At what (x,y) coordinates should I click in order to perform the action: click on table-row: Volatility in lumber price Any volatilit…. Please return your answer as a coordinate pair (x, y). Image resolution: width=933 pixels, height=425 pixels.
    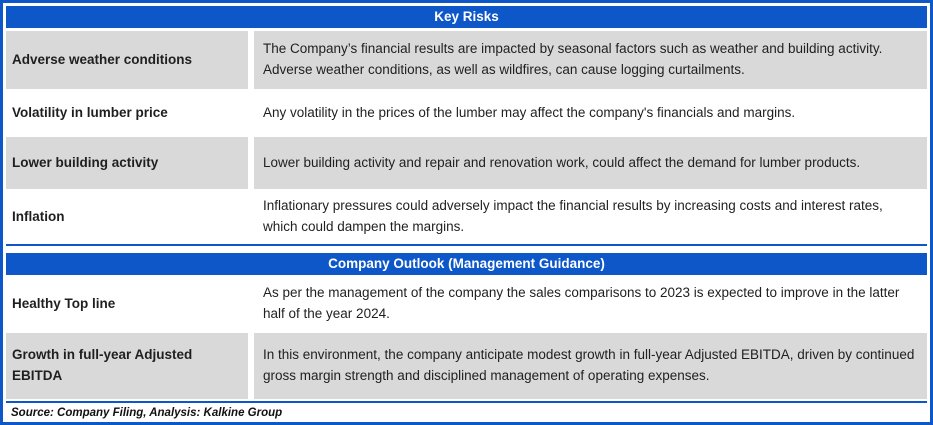
    Looking at the image, I should click on (466, 113).